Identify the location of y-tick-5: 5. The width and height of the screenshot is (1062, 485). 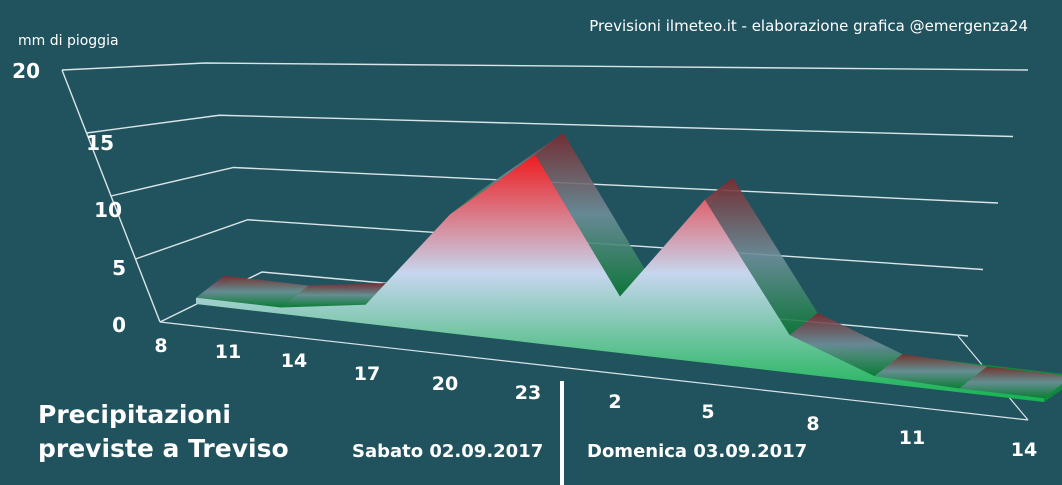
(119, 268).